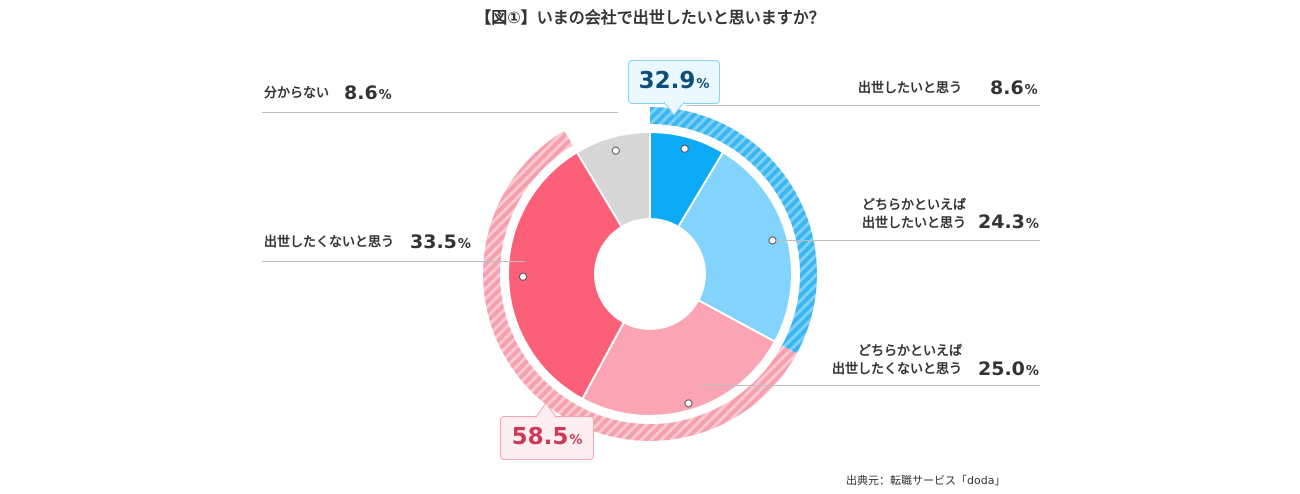 The height and width of the screenshot is (494, 1300). I want to click on callout-not-want-total: 58.5%, so click(547, 438).